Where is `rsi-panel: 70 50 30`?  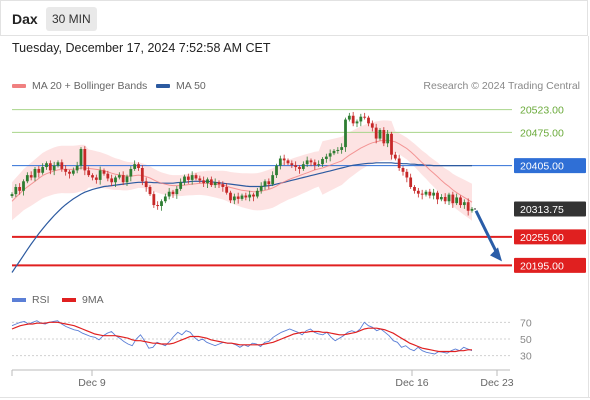
rsi-panel: 70 50 30 is located at coordinates (271, 340).